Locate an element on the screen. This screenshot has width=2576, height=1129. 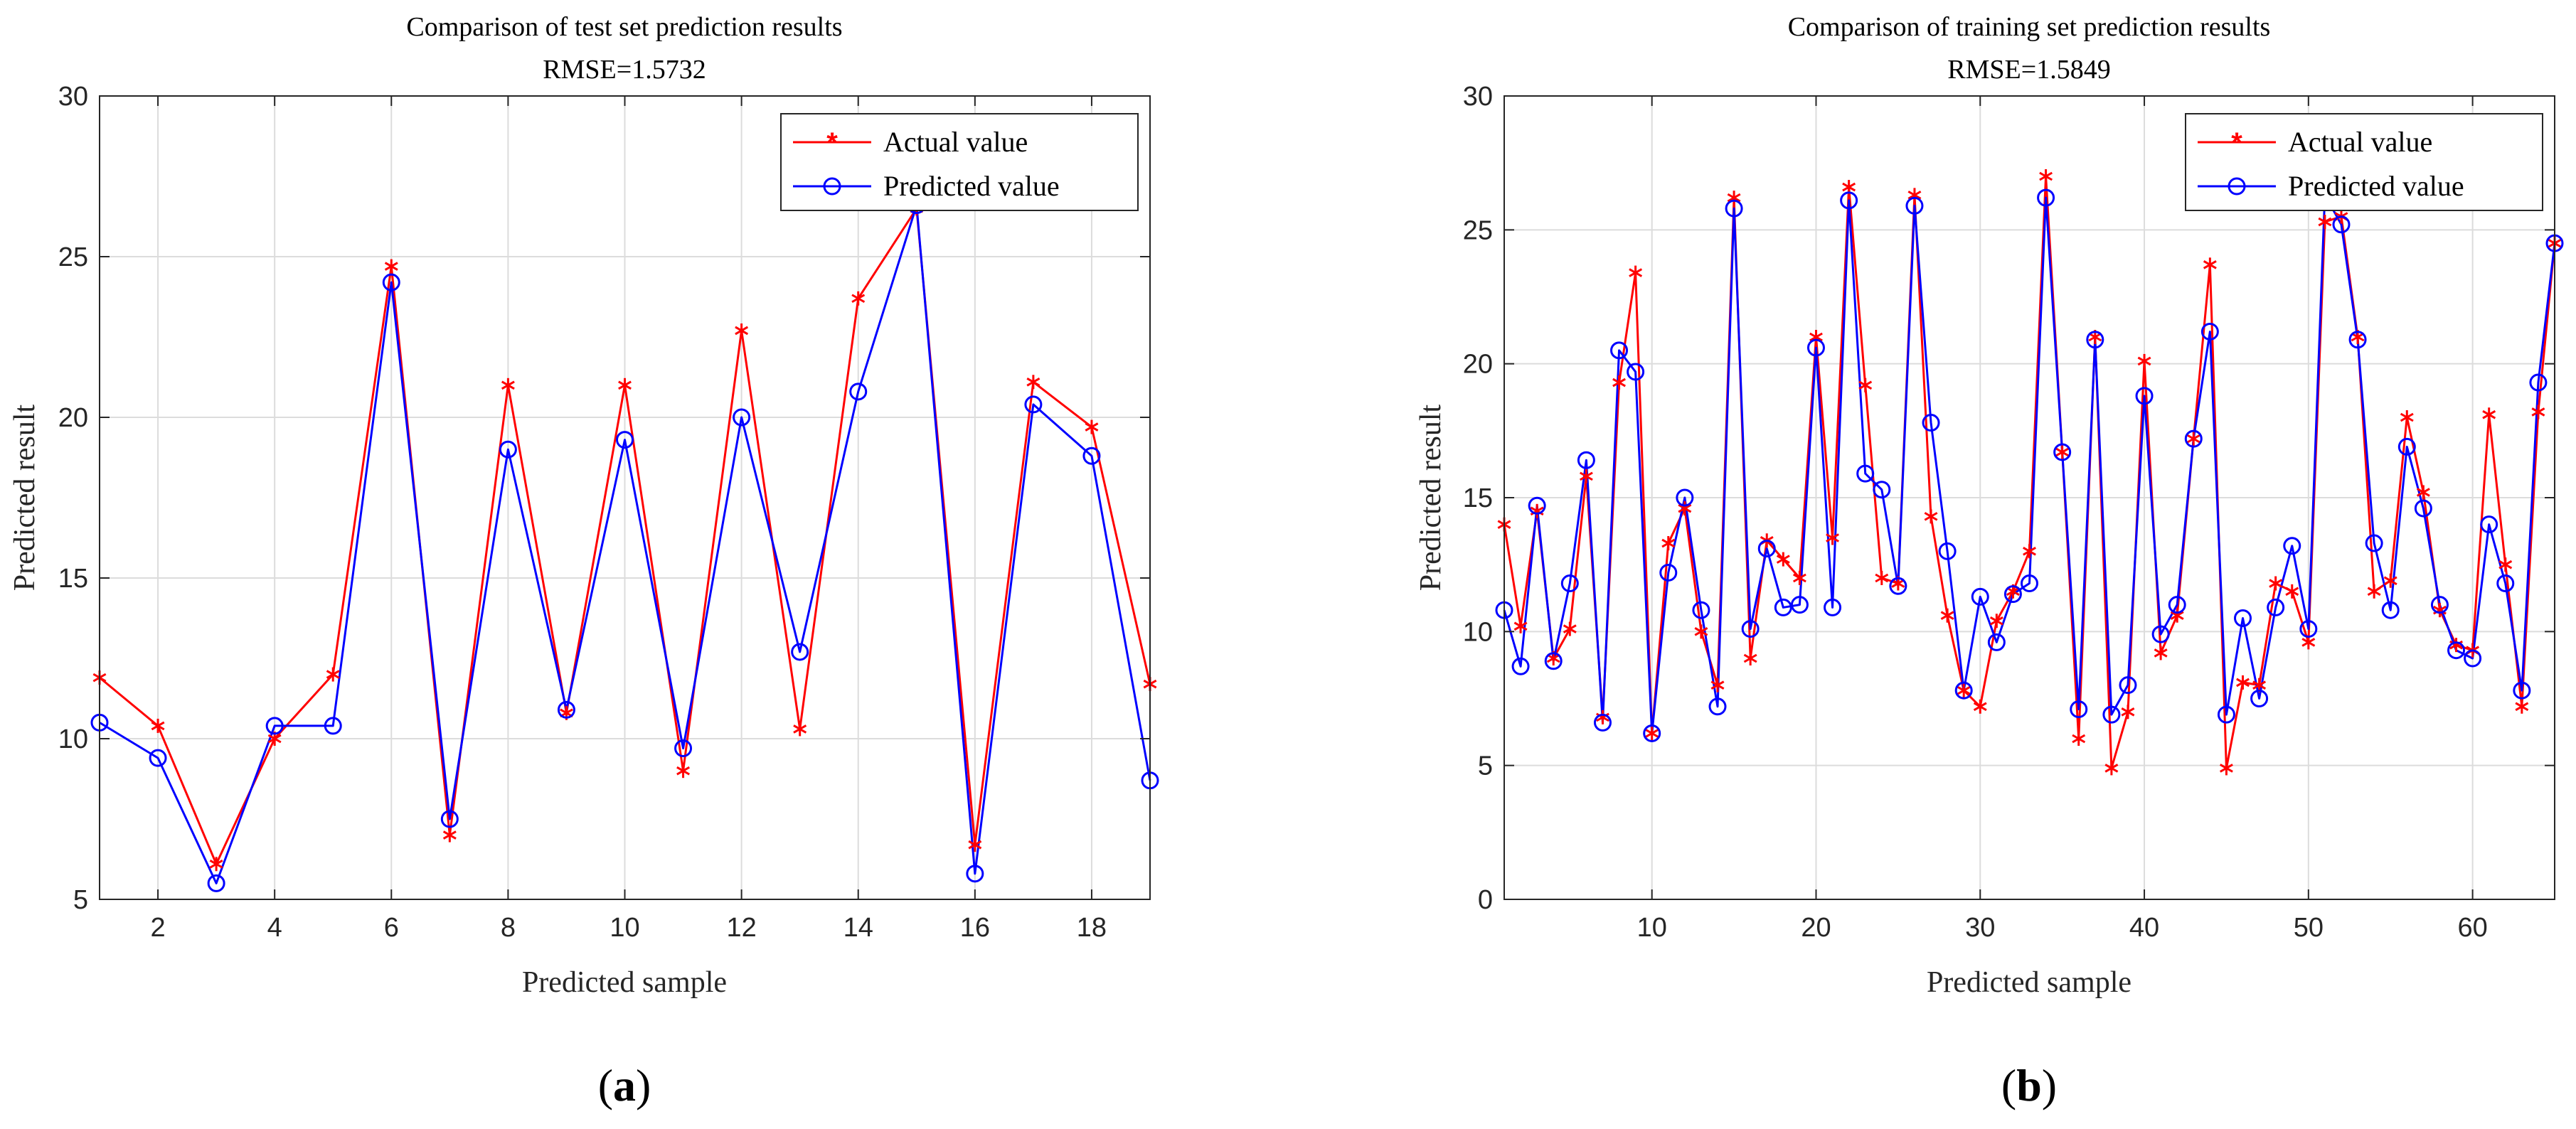
x-tick-label: 4 is located at coordinates (274, 928).